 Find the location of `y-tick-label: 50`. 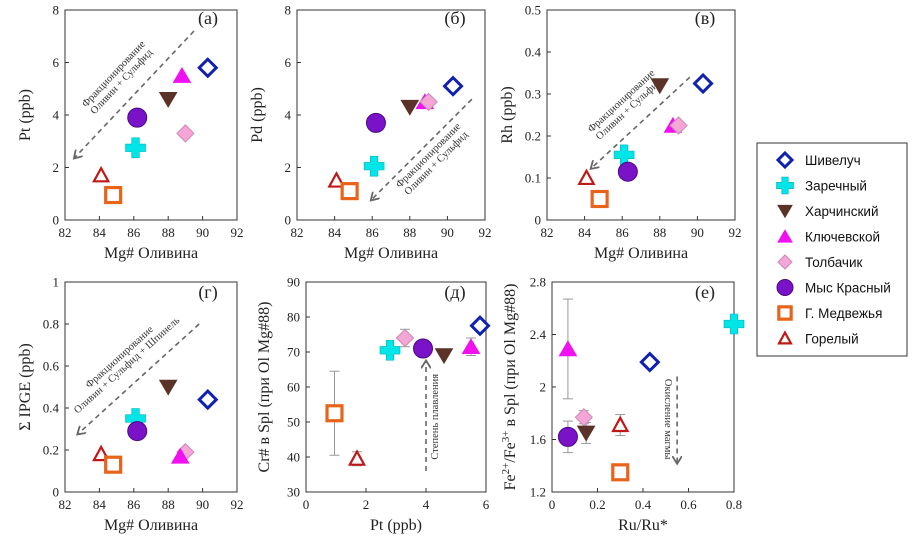

y-tick-label: 50 is located at coordinates (293, 422).